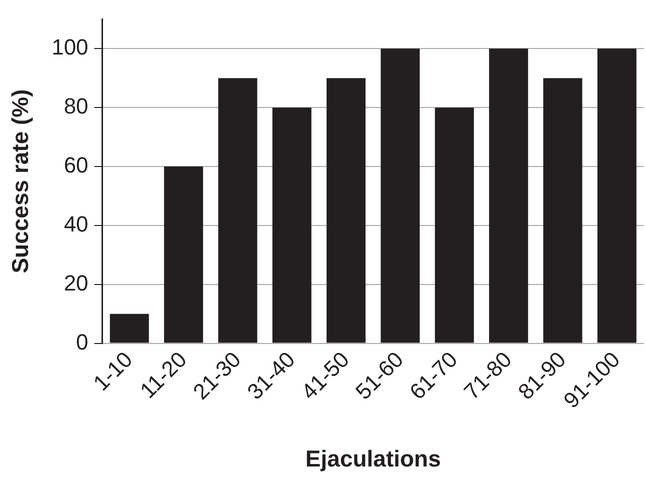 This screenshot has height=484, width=646. Describe the element at coordinates (76, 283) in the screenshot. I see `y-tick-label: 20` at that location.